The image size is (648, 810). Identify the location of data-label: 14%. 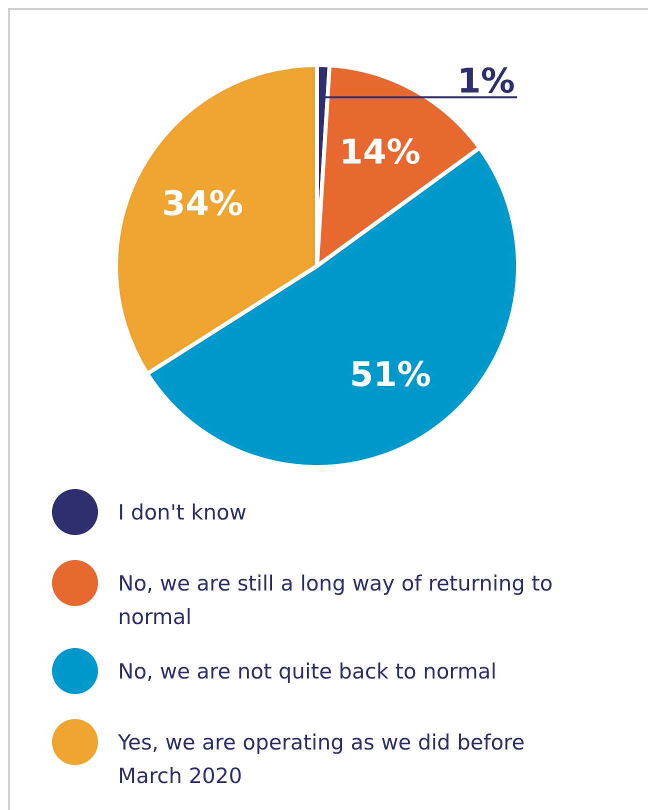
(380, 152).